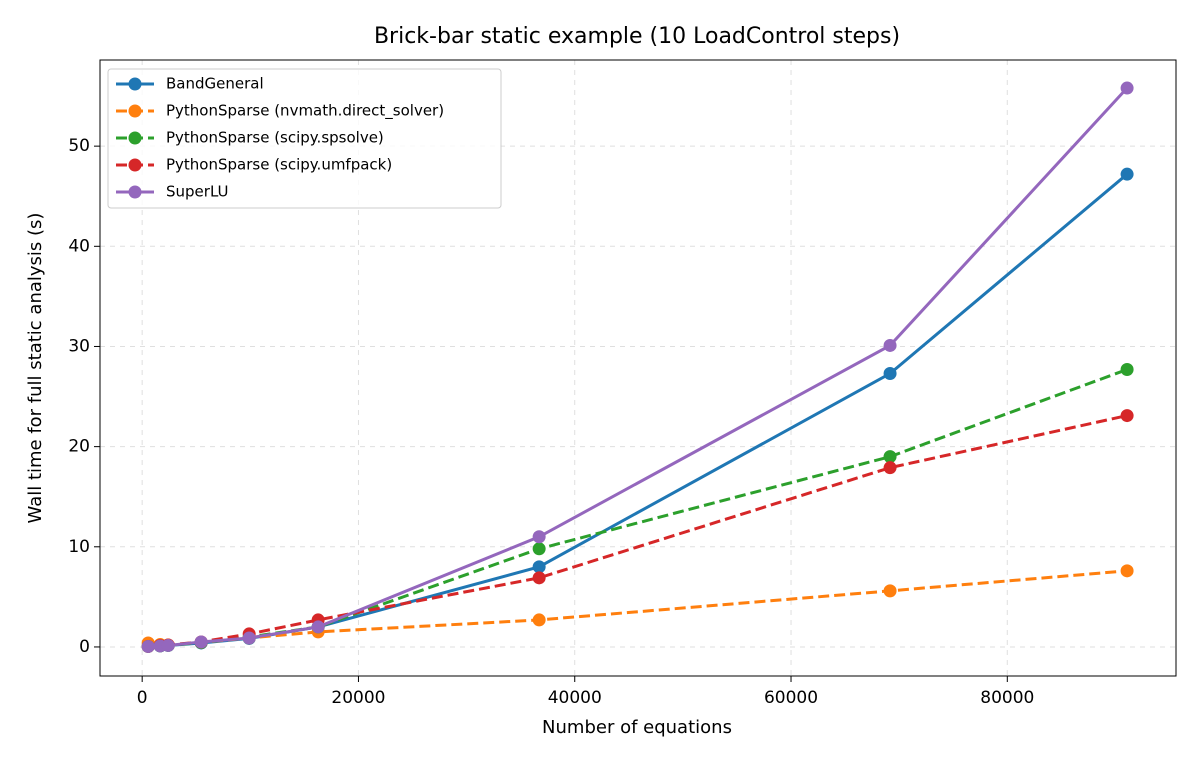 Image resolution: width=1200 pixels, height=768 pixels. I want to click on x-tick-label: 80000, so click(1007, 698).